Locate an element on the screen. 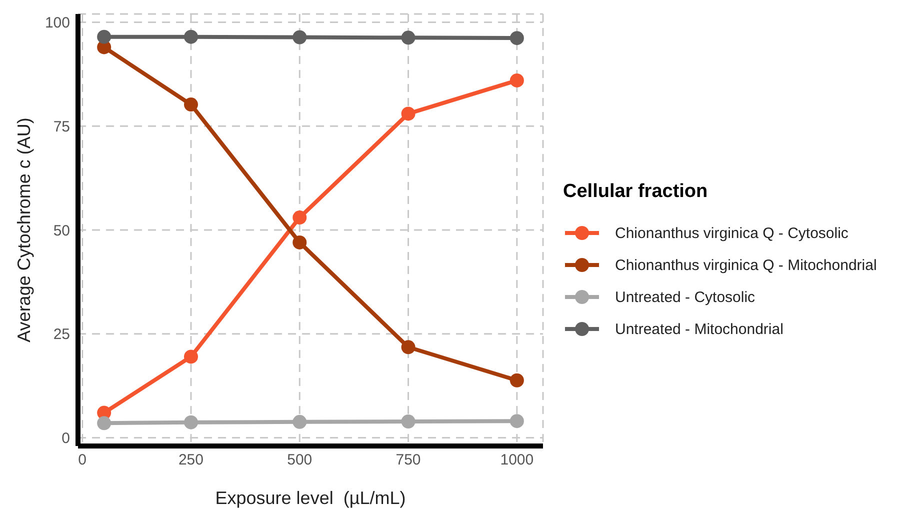 The image size is (911, 527). y-tick-label: 25 is located at coordinates (61, 335).